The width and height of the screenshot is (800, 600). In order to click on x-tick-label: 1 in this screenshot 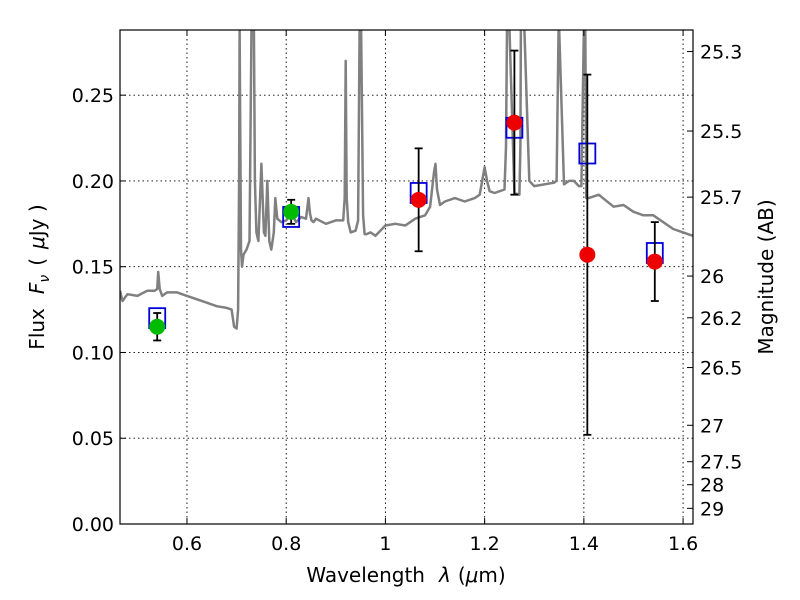, I will do `click(385, 544)`.